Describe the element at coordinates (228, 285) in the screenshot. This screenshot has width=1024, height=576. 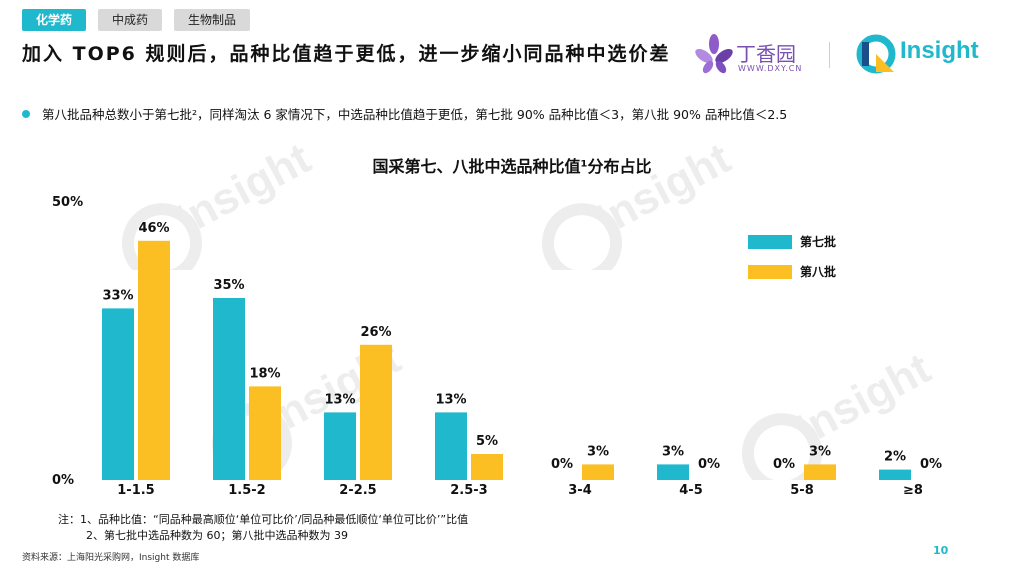
I see `data-label: 35%` at that location.